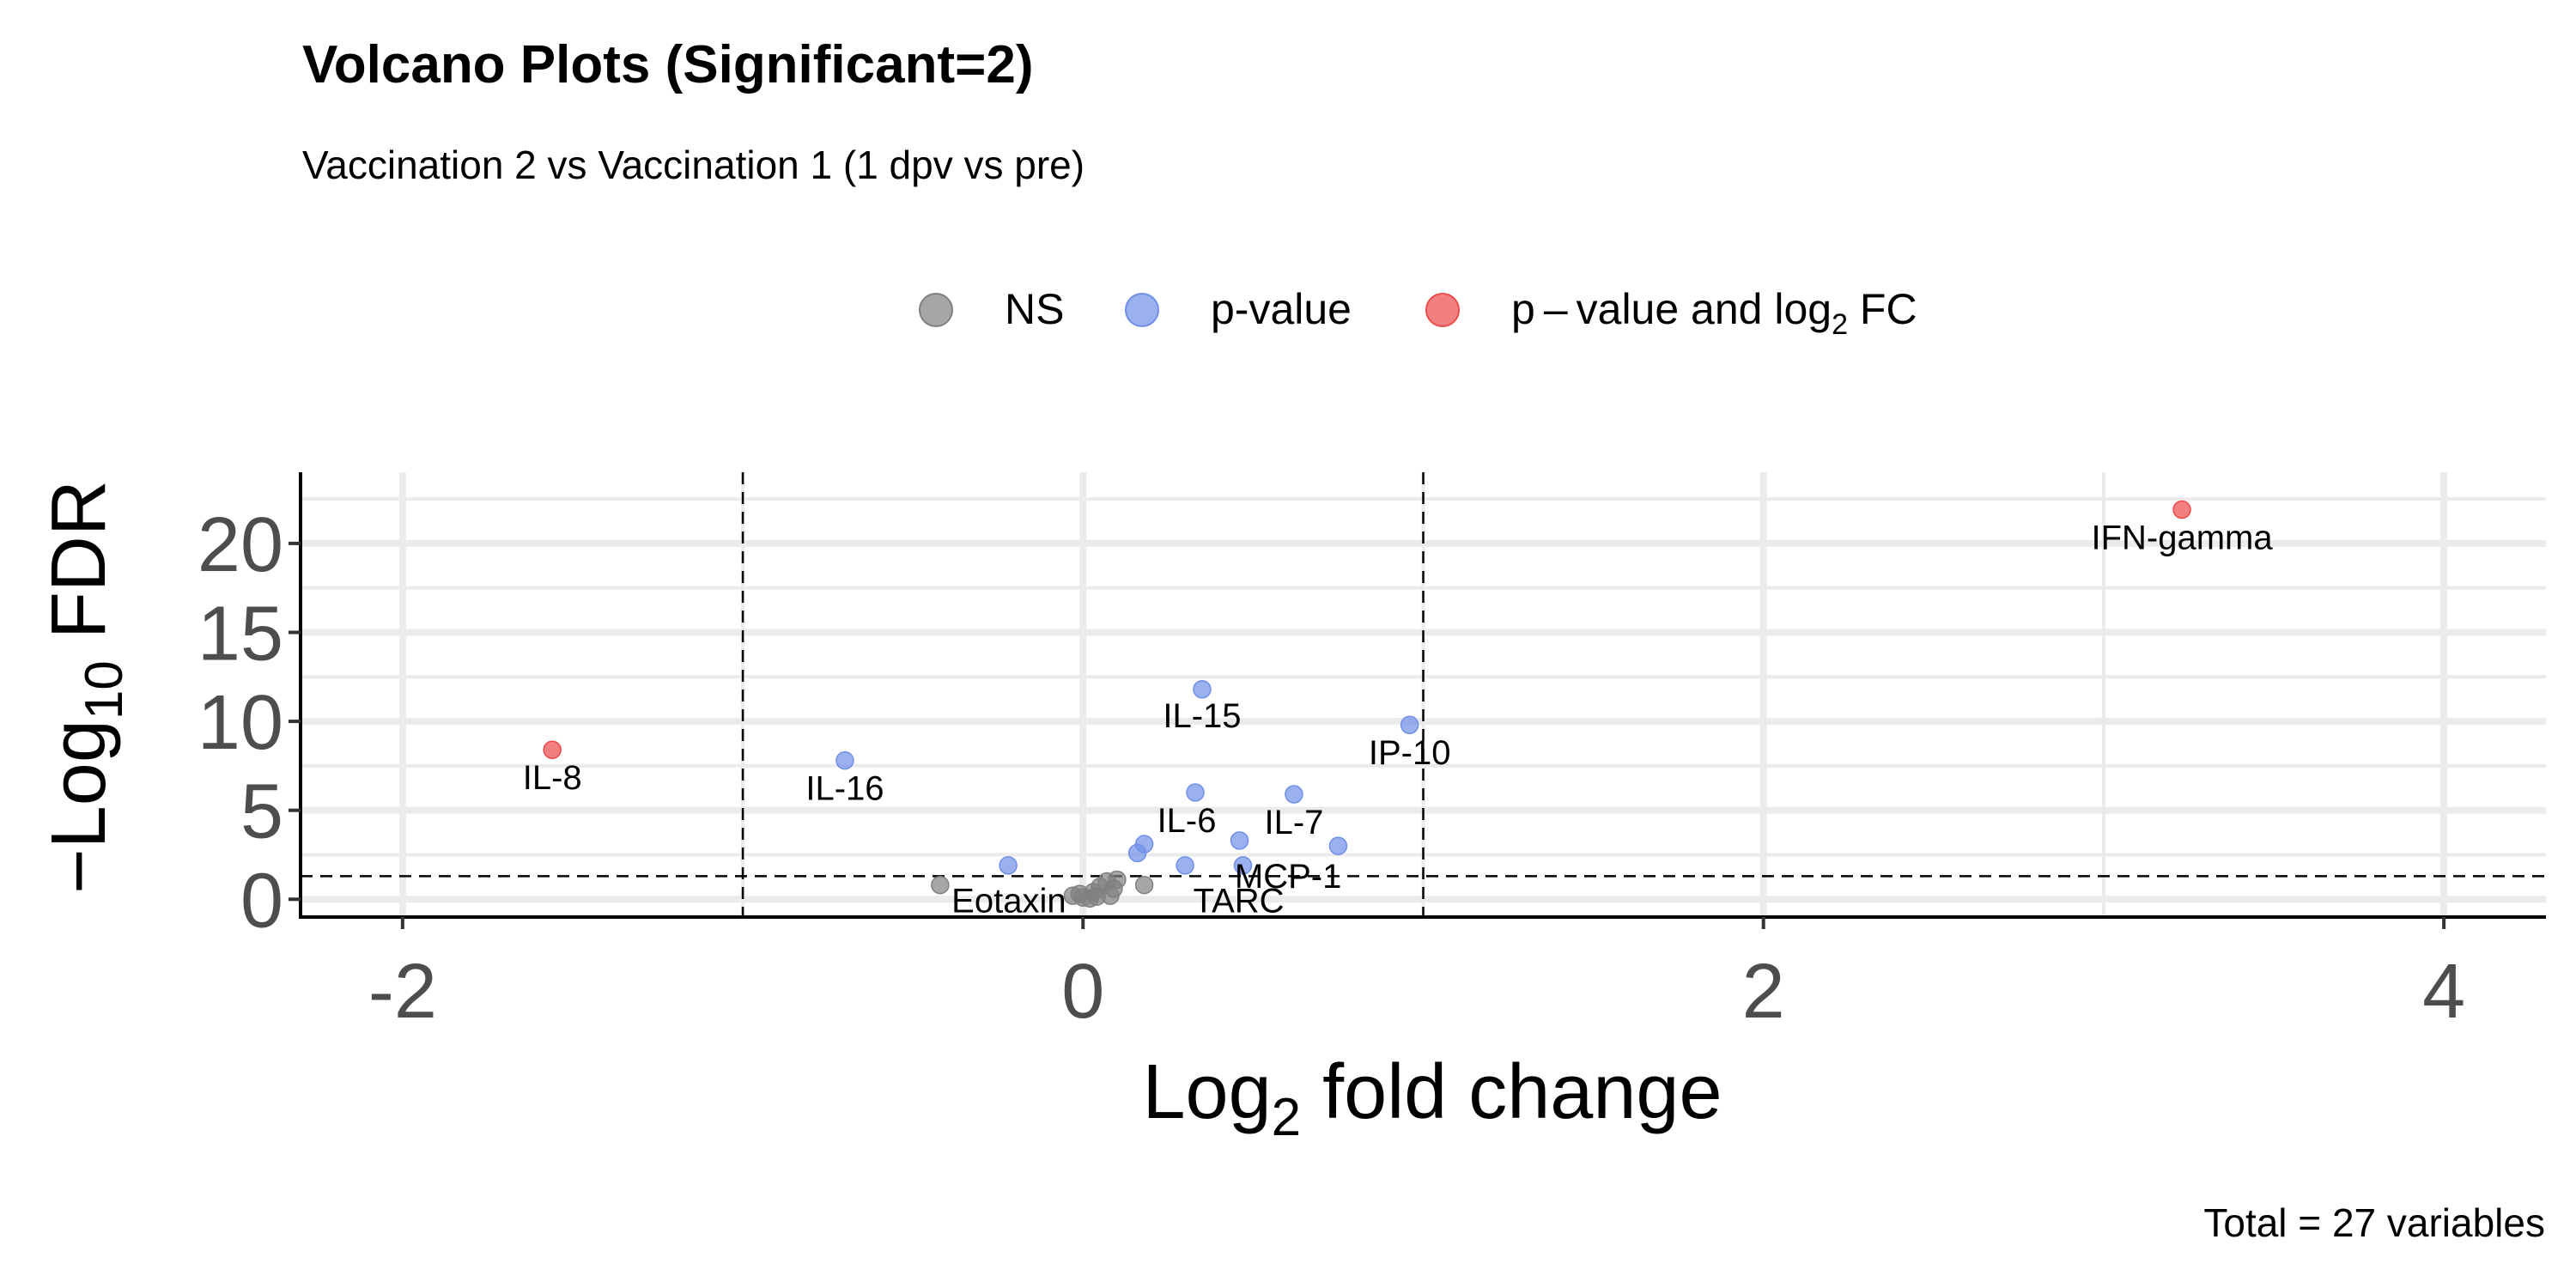 The image size is (2576, 1288). What do you see at coordinates (1288, 877) in the screenshot?
I see `point-label: MCP-1` at bounding box center [1288, 877].